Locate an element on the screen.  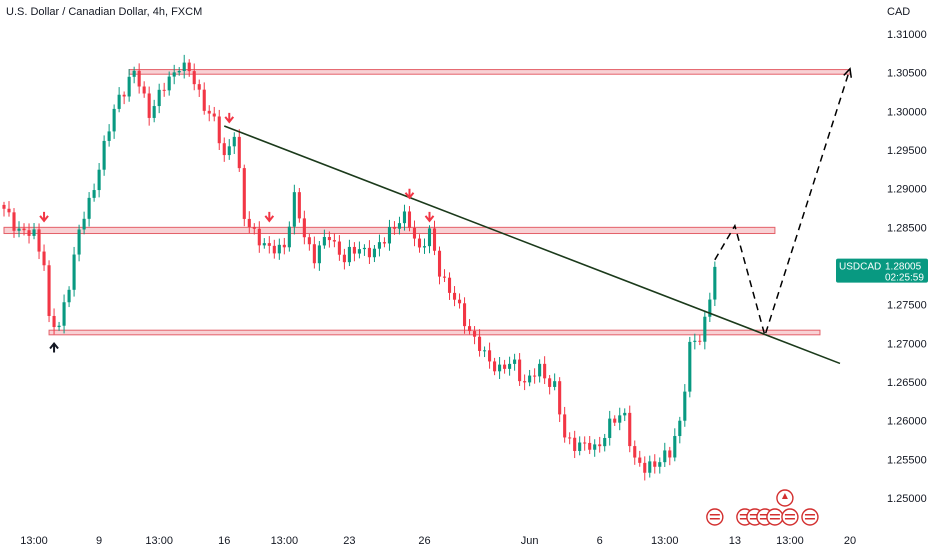
projection-arrowhead is located at coordinates (848, 72).